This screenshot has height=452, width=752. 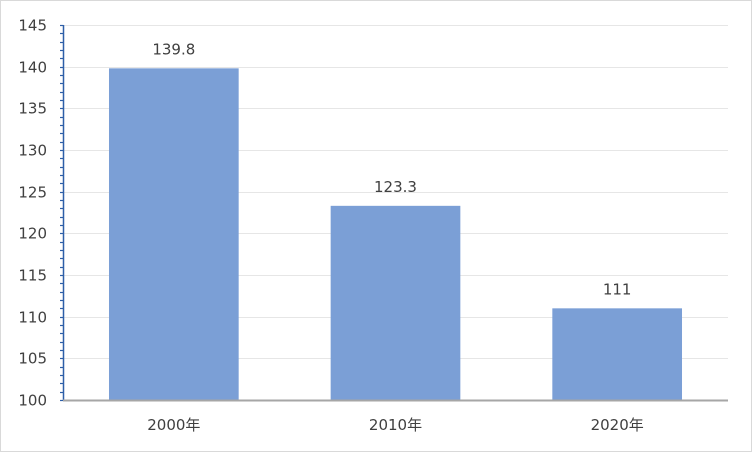 I want to click on data-label: 111, so click(x=617, y=289).